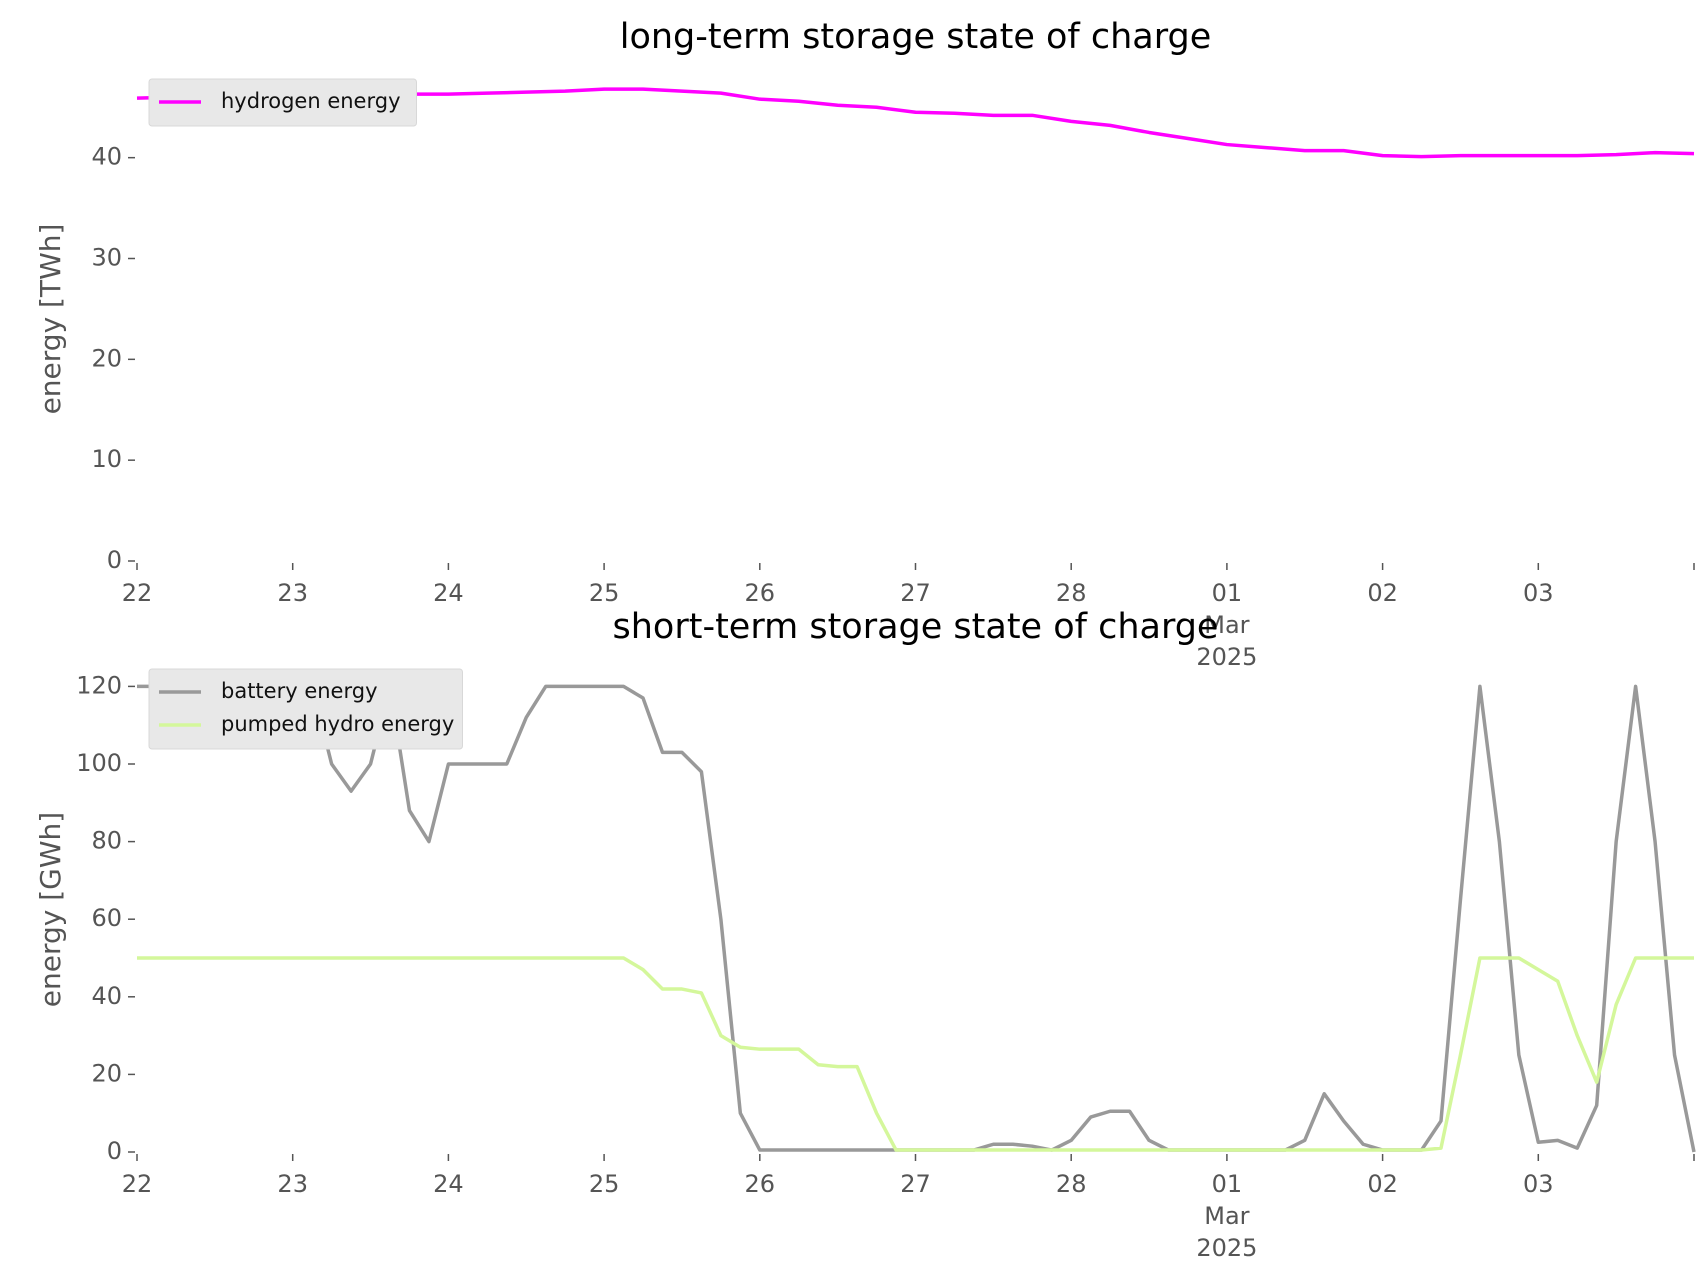 The image size is (1706, 1277). What do you see at coordinates (106, 841) in the screenshot?
I see `y-tick-label: 80` at bounding box center [106, 841].